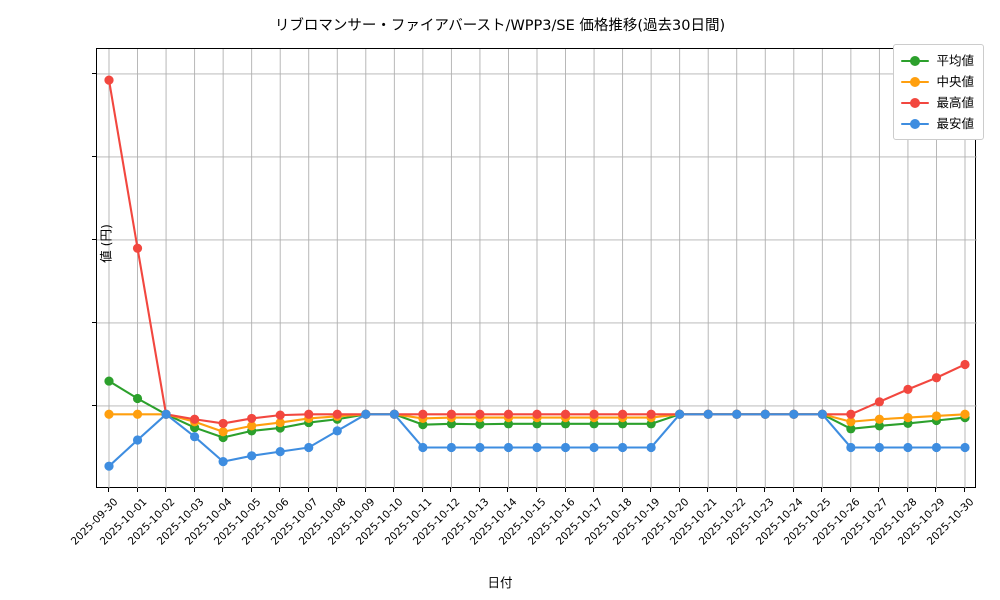 This screenshot has height=600, width=1000. I want to click on legend-item-3: 最安値, so click(937, 123).